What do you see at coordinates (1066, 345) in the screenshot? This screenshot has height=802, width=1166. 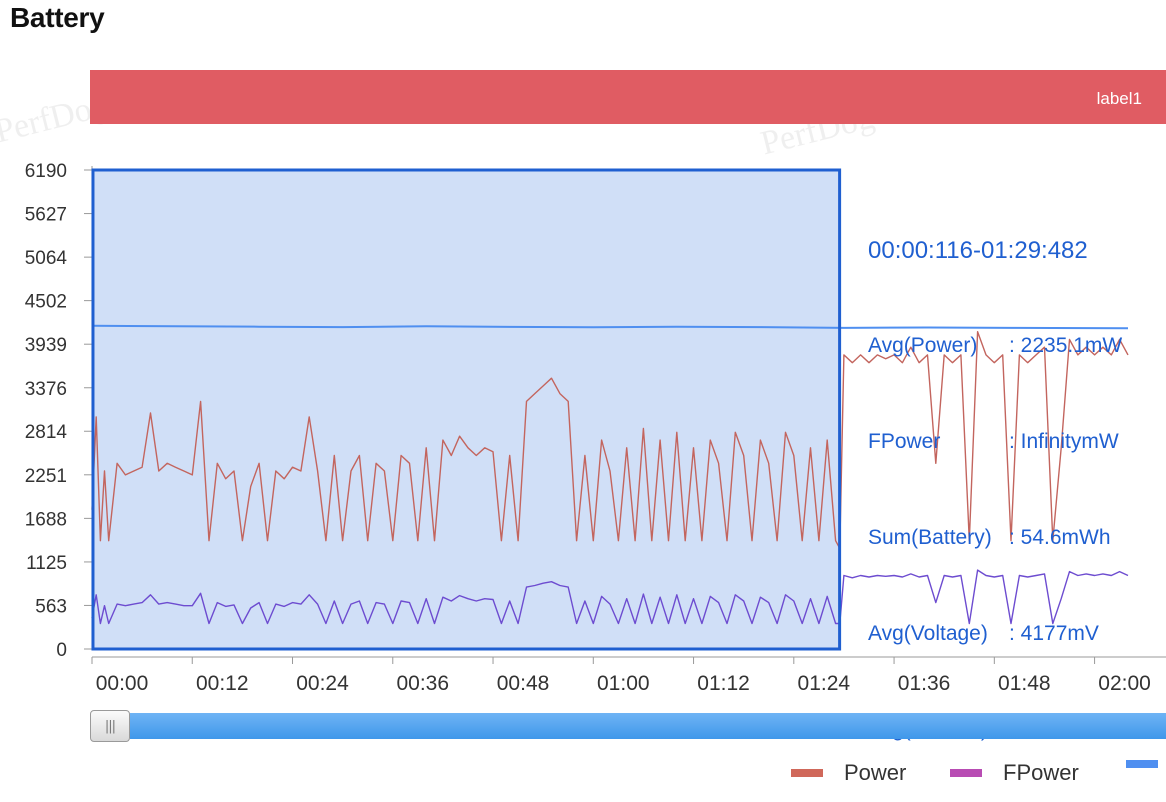 I see `tooltip-row-value: : 2235.1mW` at bounding box center [1066, 345].